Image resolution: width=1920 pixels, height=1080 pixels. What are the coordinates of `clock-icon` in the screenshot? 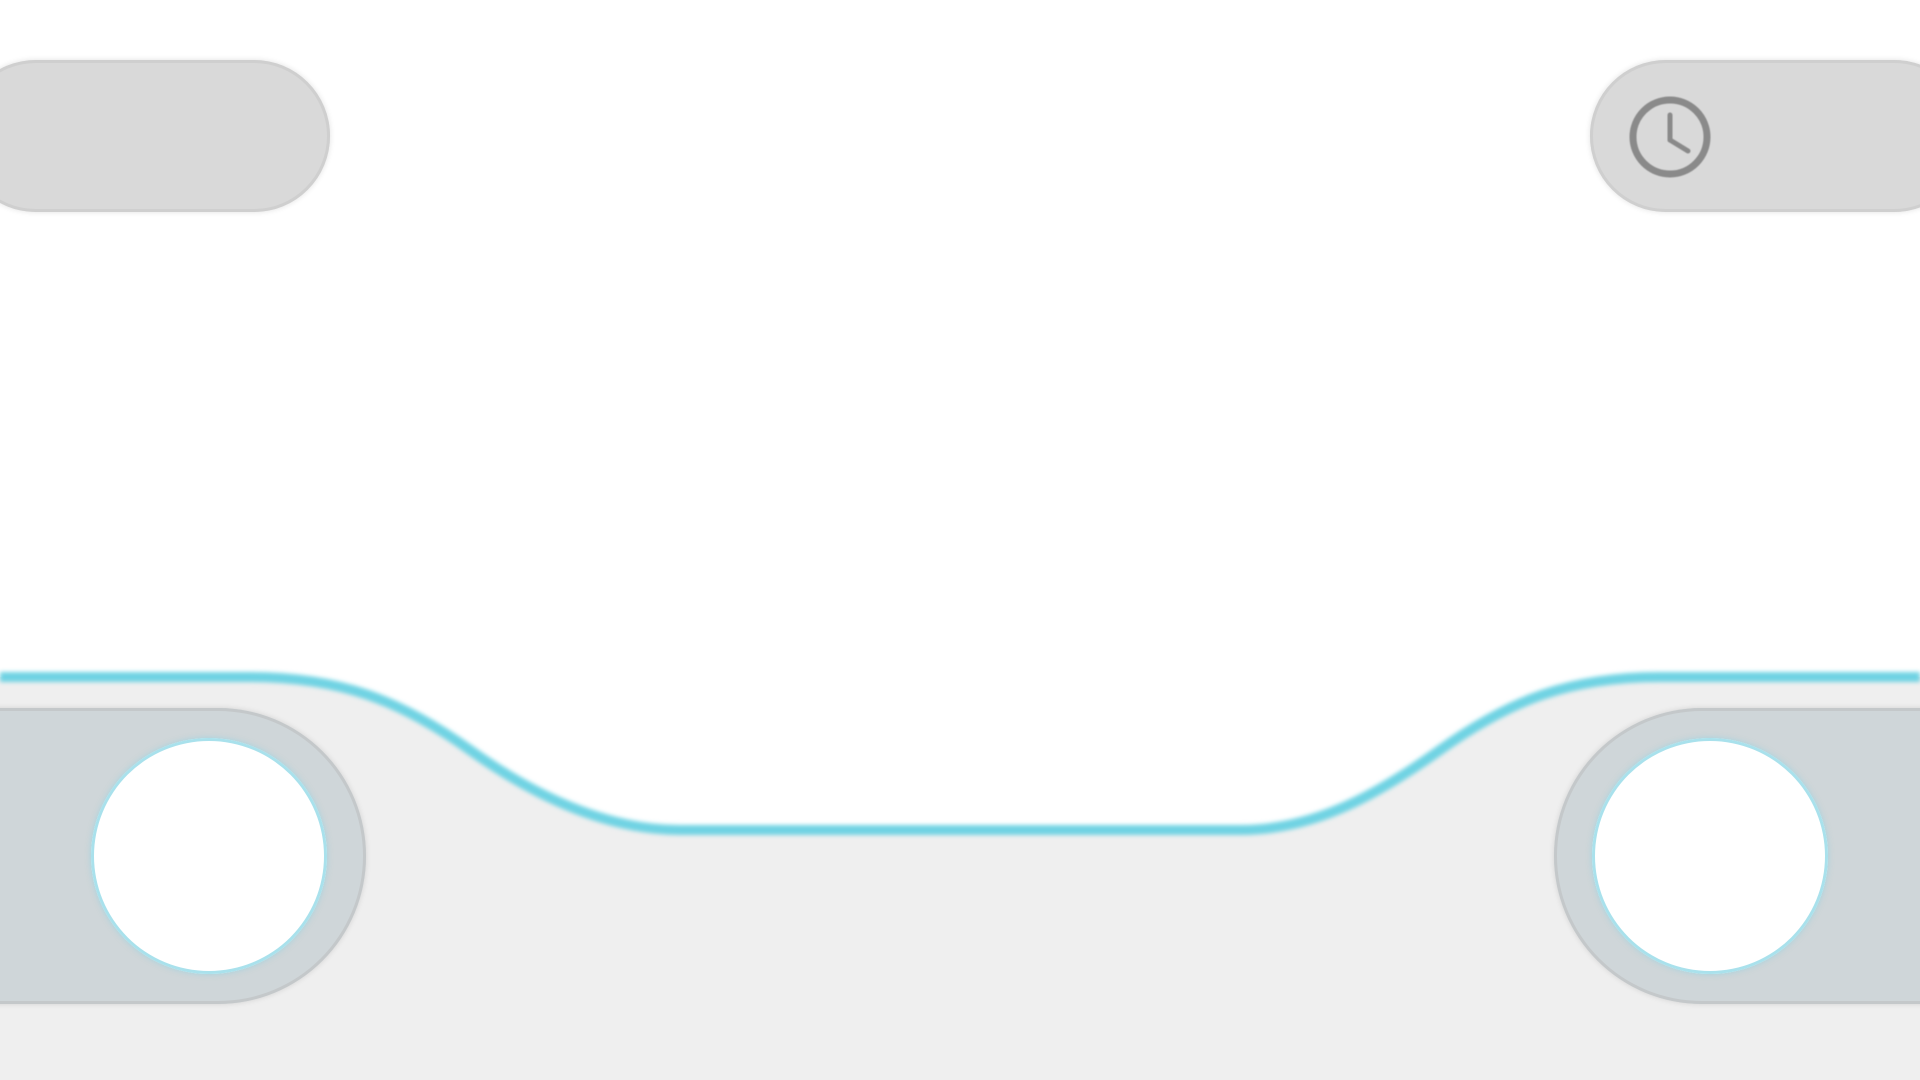 It's located at (1670, 137).